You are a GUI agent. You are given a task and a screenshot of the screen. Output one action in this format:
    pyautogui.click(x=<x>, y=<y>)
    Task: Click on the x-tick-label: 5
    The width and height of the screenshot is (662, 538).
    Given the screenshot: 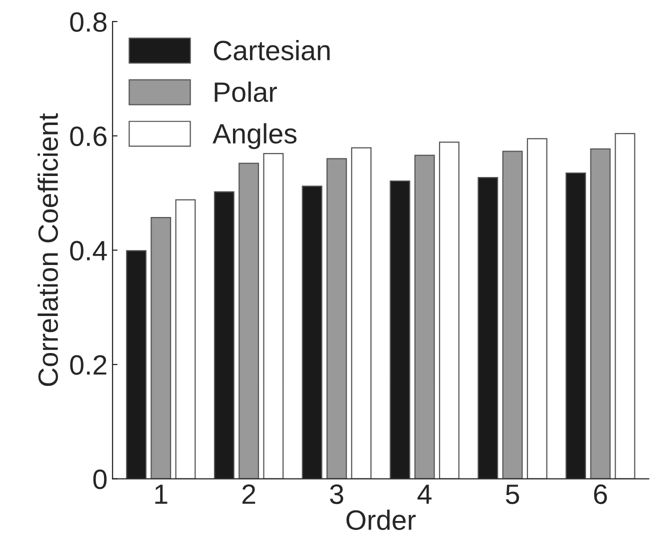 What is the action you would take?
    pyautogui.click(x=513, y=494)
    